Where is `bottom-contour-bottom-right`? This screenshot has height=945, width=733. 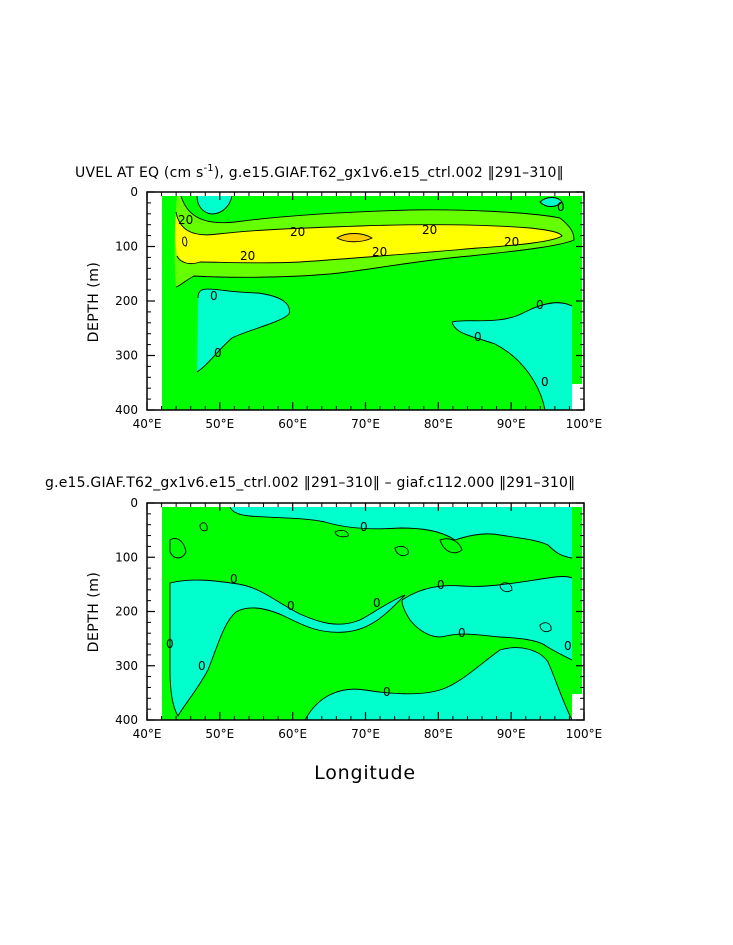
bottom-contour-bottom-right is located at coordinates (438, 684).